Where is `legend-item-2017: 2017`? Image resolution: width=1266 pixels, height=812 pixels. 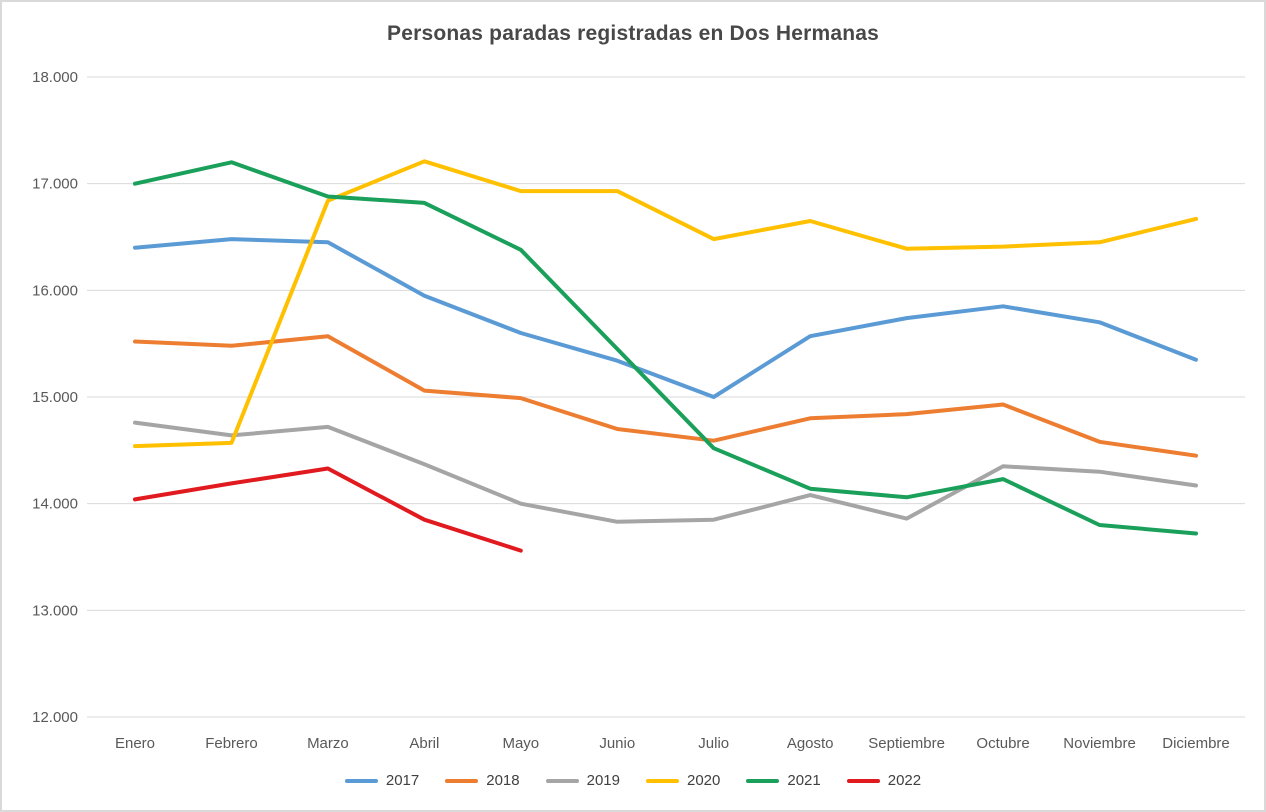
legend-item-2017: 2017 is located at coordinates (382, 780).